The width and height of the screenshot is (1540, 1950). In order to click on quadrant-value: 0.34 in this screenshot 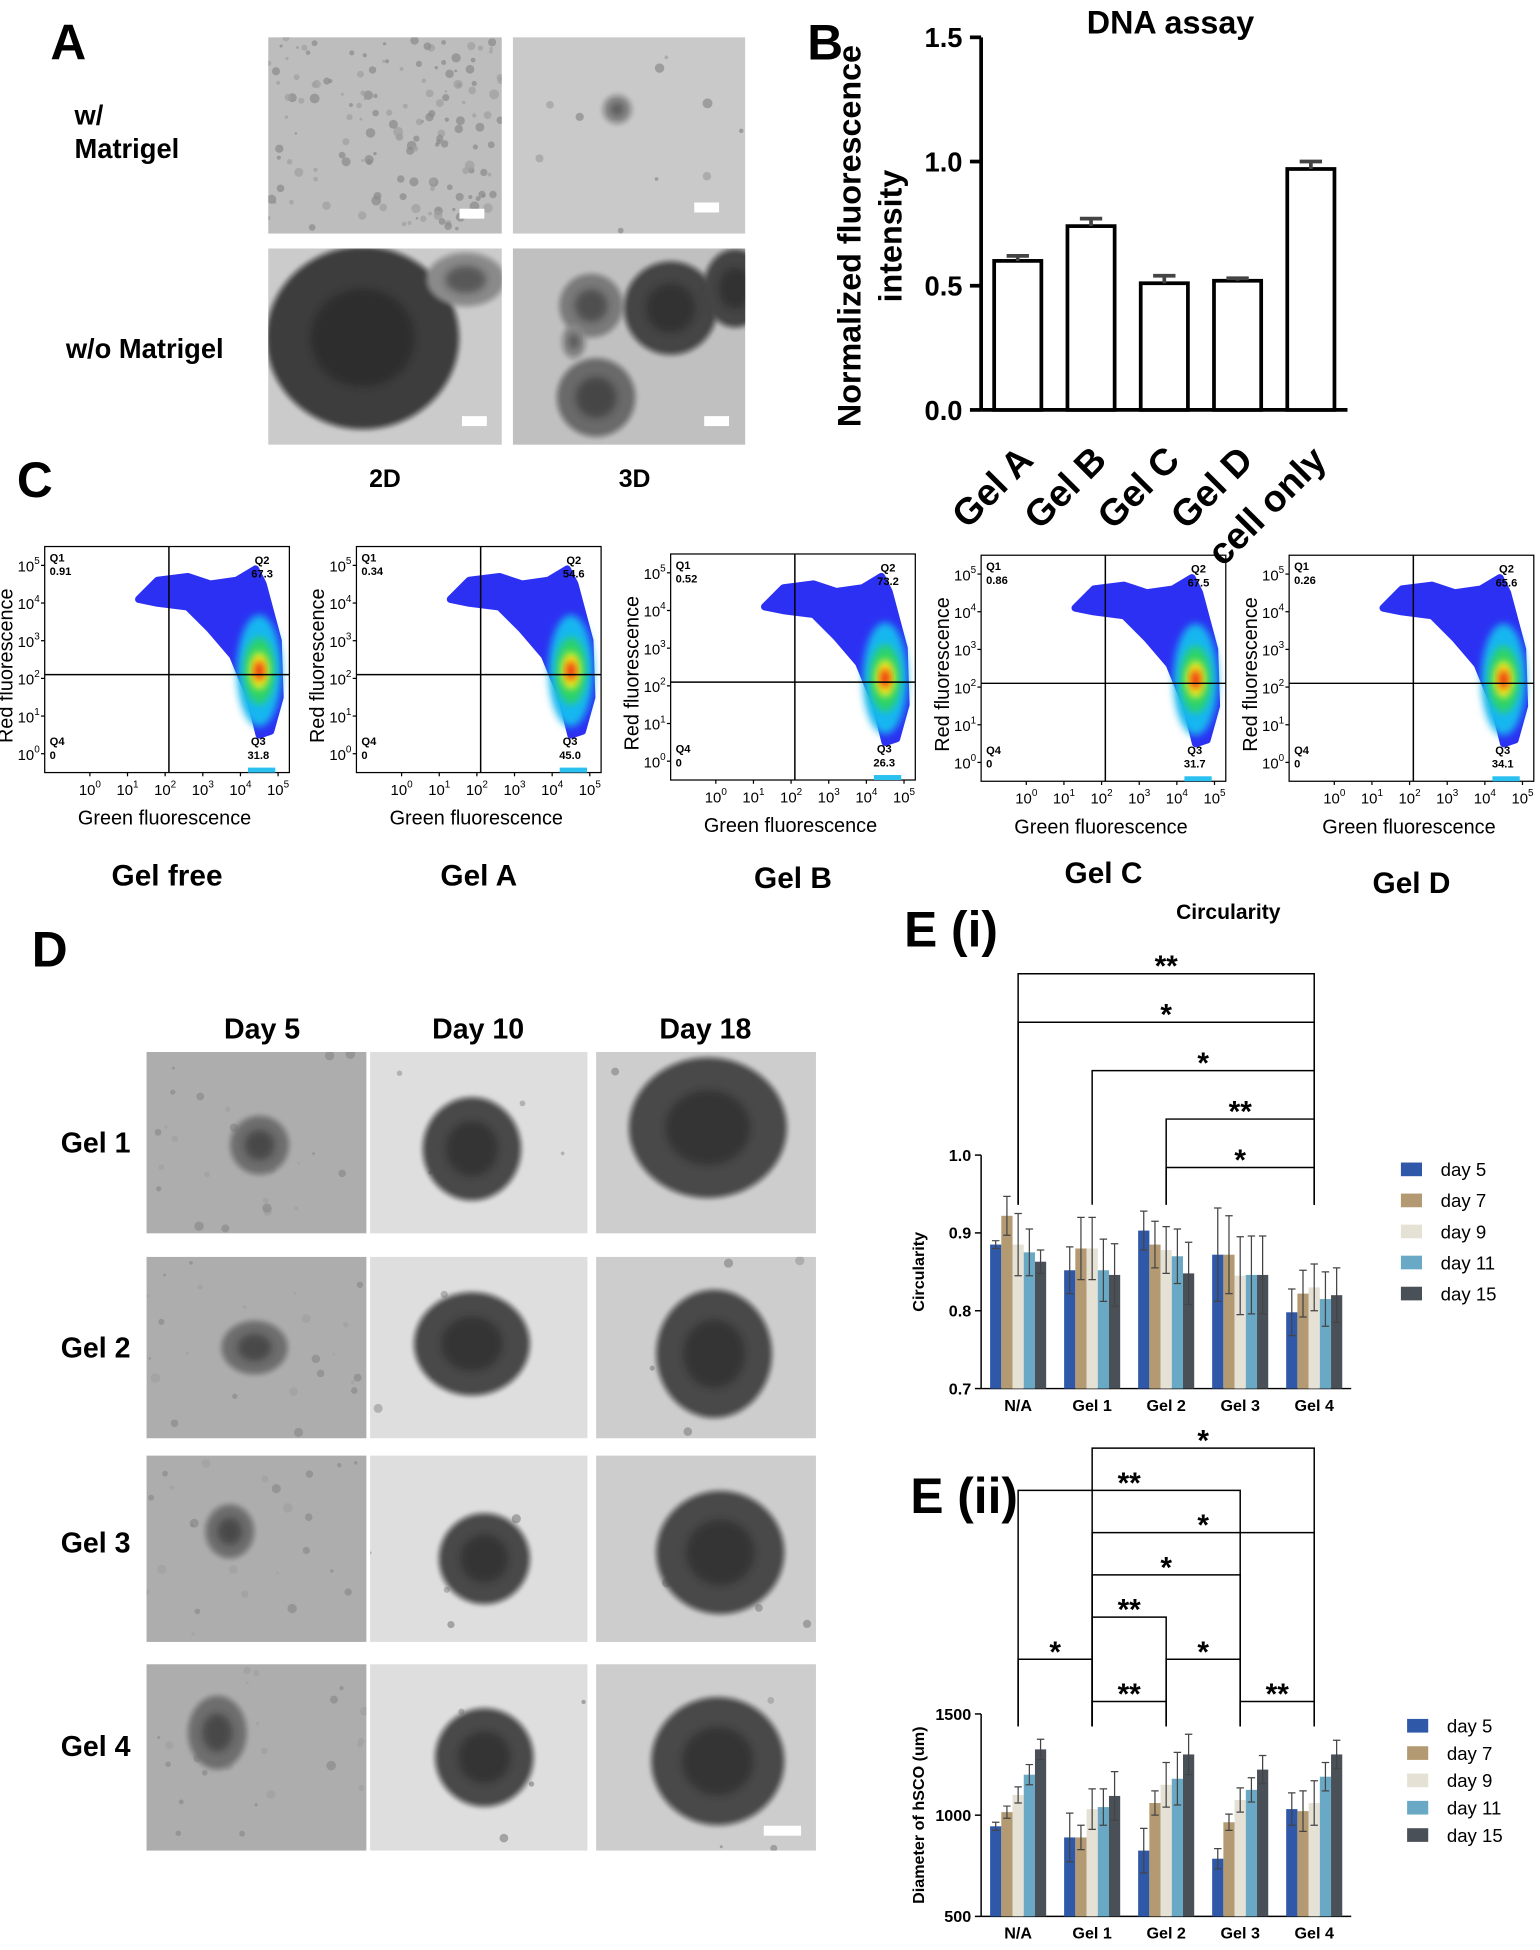, I will do `click(372, 572)`.